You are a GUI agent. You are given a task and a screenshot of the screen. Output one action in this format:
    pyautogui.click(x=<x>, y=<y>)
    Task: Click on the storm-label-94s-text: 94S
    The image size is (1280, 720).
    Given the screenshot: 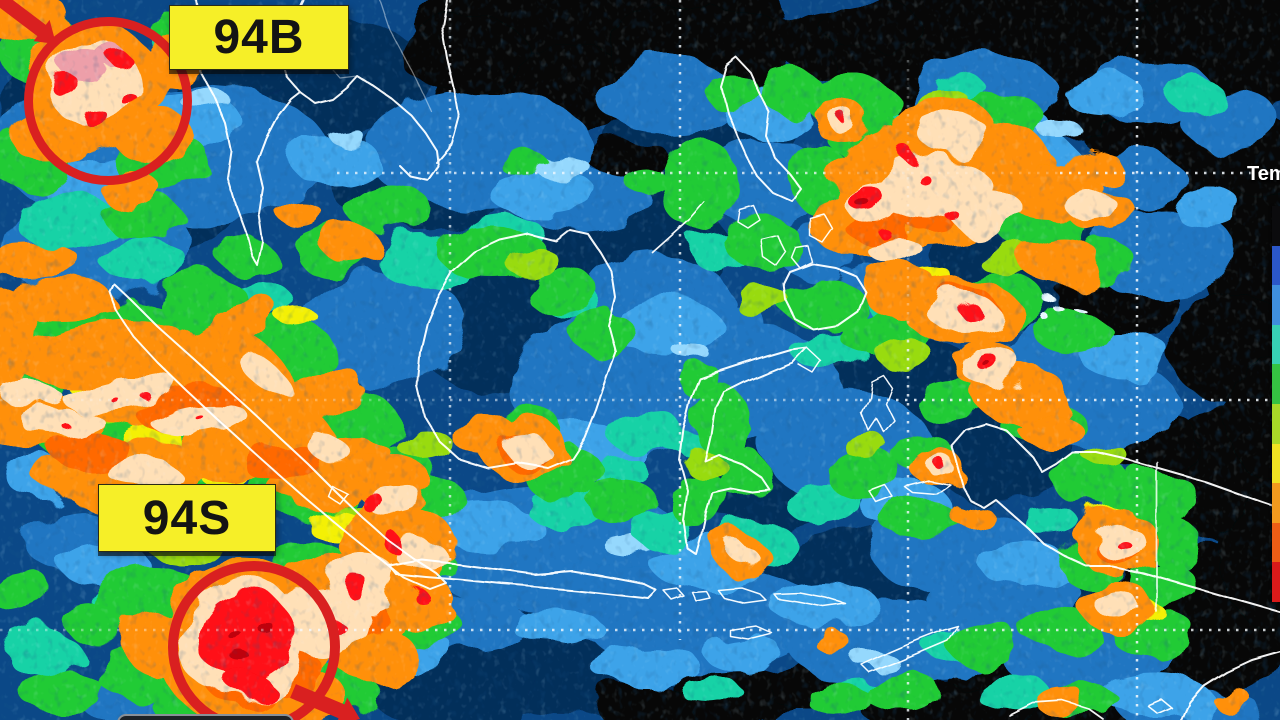 What is the action you would take?
    pyautogui.click(x=187, y=518)
    